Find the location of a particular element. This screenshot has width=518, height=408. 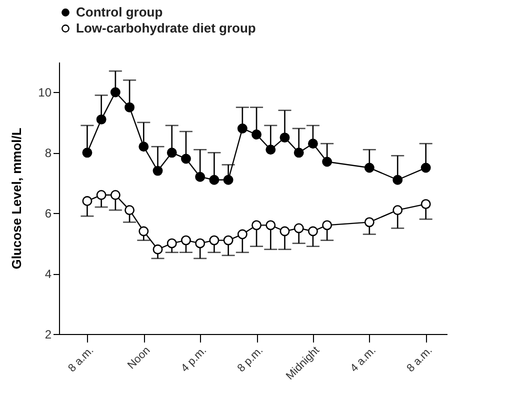

x-tick-label: 4 p.m. is located at coordinates (194, 359).